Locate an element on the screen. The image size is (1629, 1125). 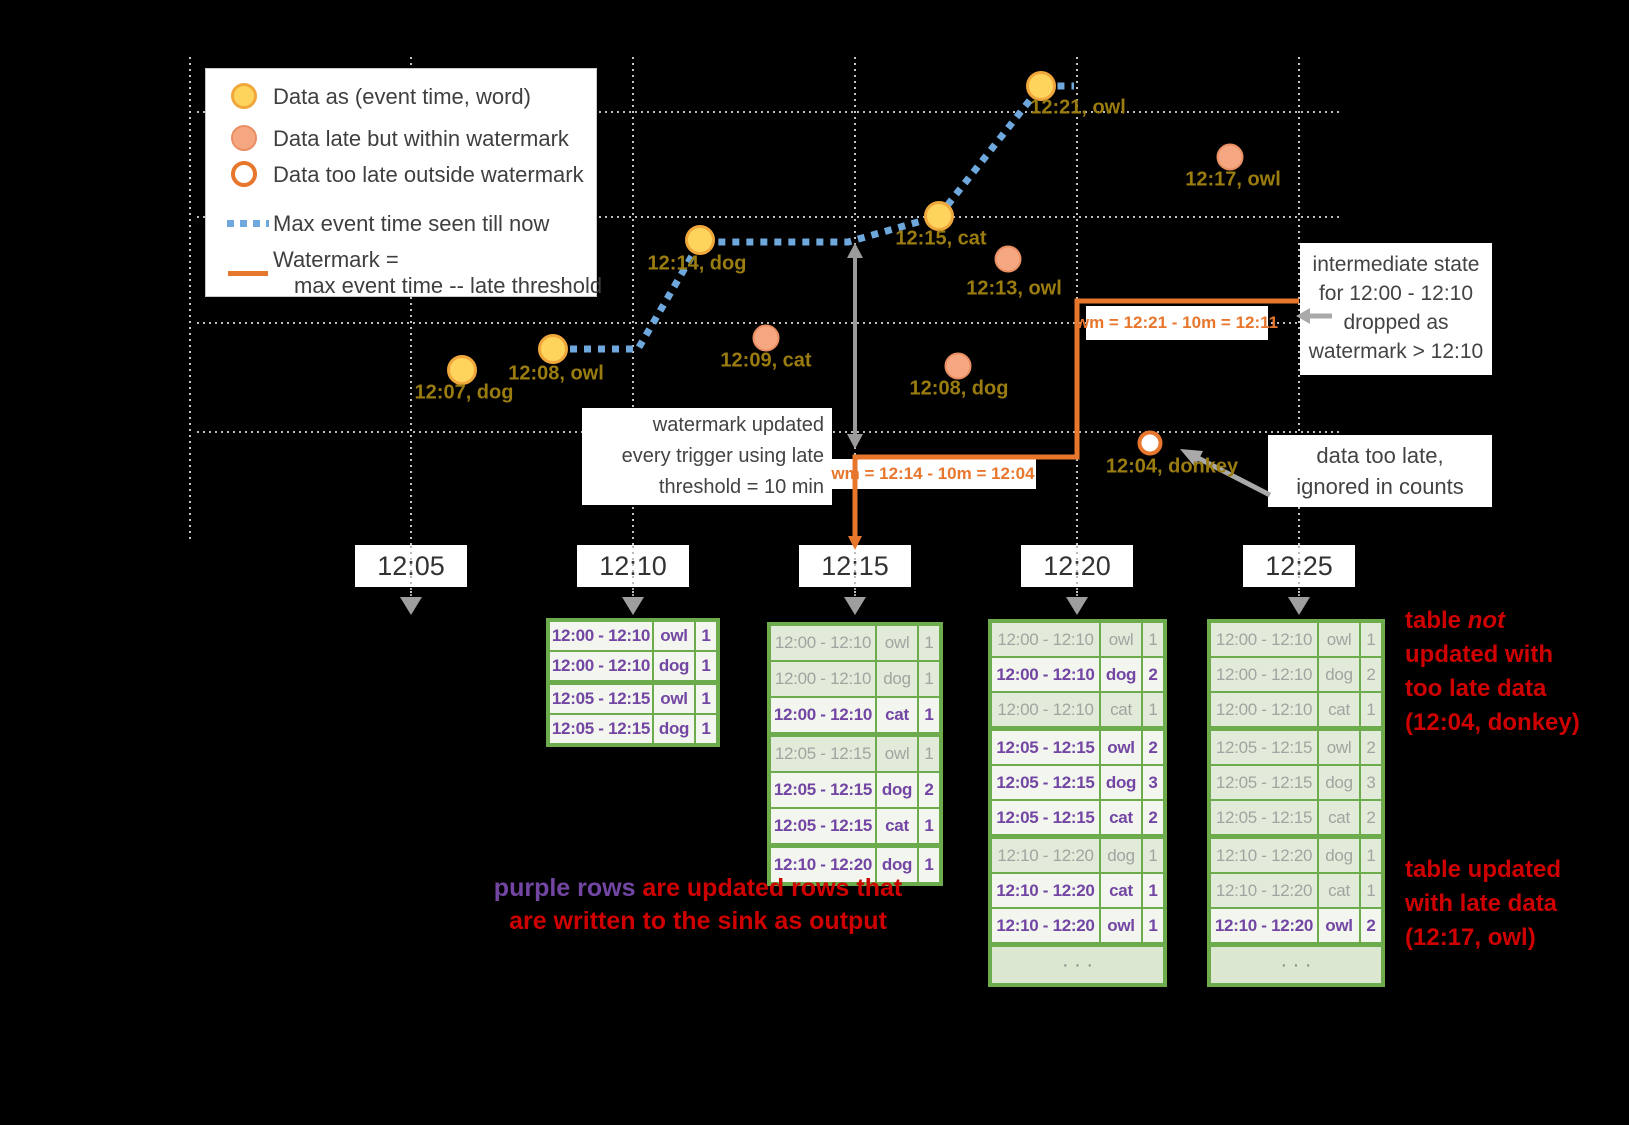
note-text: table is located at coordinates (1436, 620).